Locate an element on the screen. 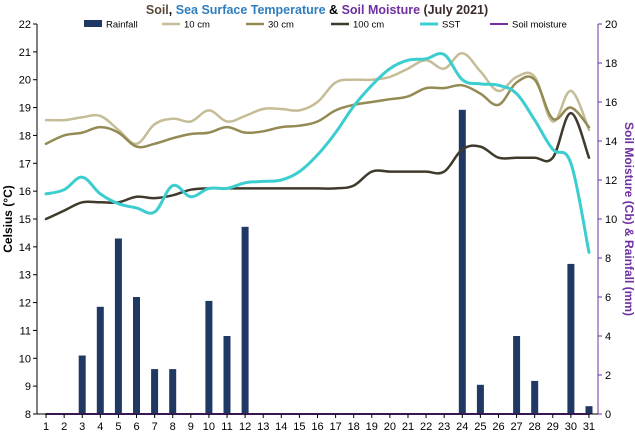 The width and height of the screenshot is (635, 434). x-tick-label: 4 is located at coordinates (100, 427).